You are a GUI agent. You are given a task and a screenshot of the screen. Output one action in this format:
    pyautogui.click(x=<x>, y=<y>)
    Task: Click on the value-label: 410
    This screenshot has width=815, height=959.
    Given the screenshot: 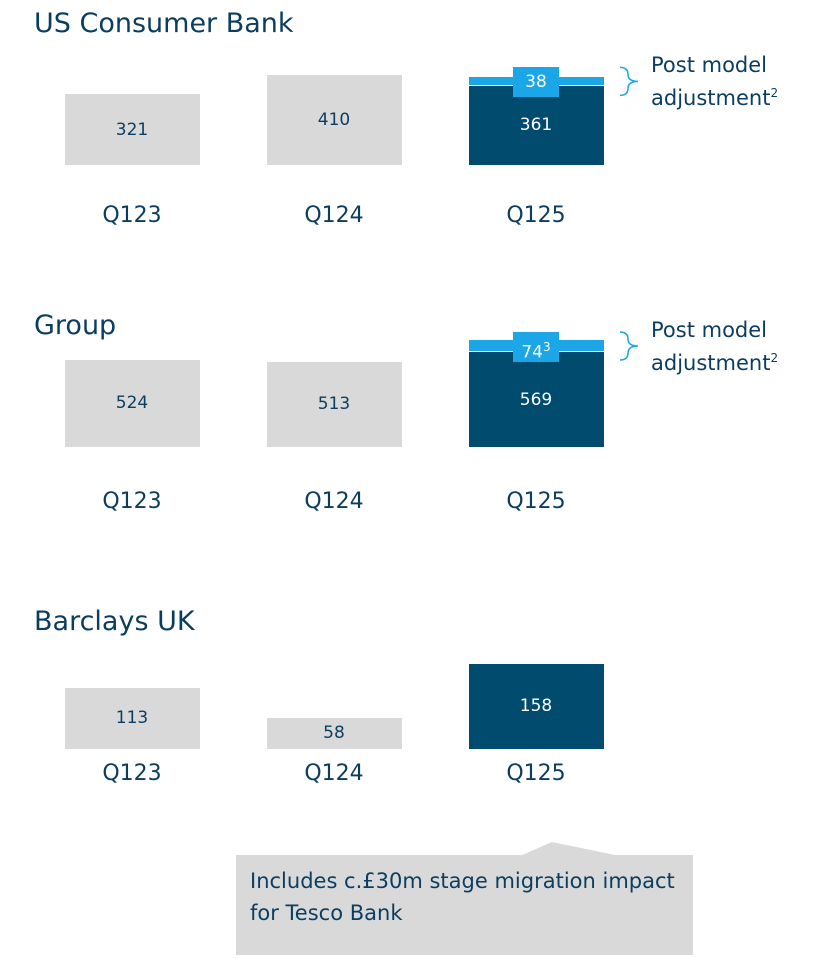 What is the action you would take?
    pyautogui.click(x=334, y=119)
    